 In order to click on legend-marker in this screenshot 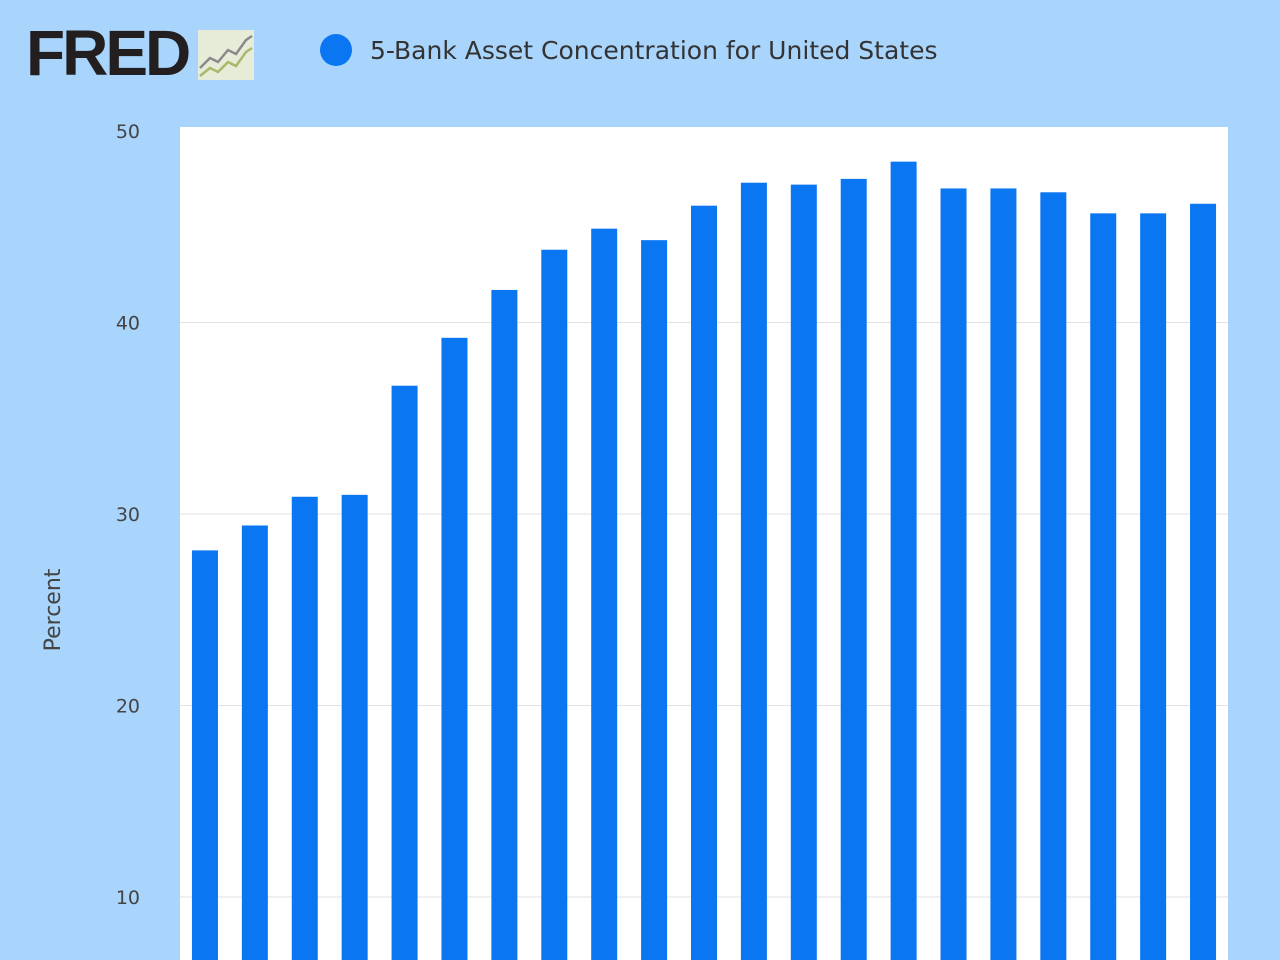, I will do `click(336, 50)`.